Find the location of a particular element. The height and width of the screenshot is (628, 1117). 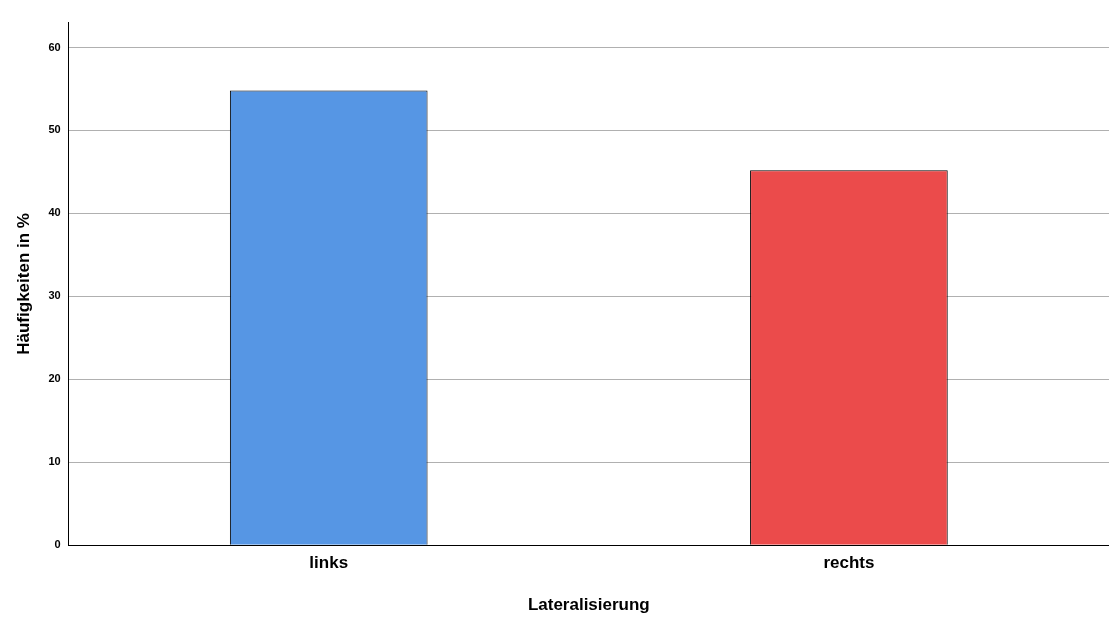

y-tick-label: 20 is located at coordinates (54, 378).